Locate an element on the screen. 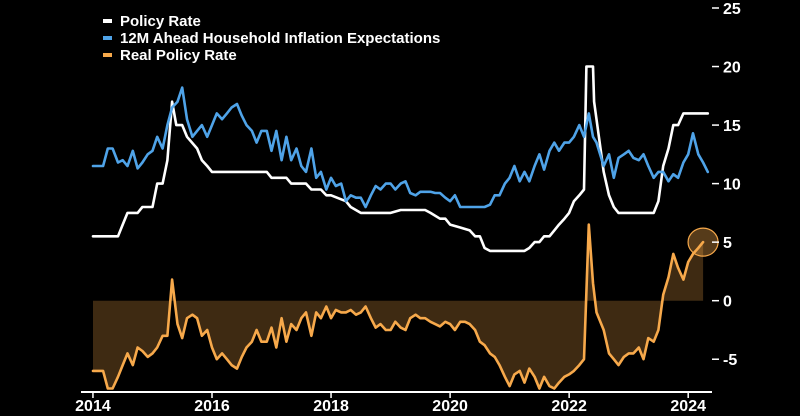  x-tick-label: 2018 is located at coordinates (331, 406).